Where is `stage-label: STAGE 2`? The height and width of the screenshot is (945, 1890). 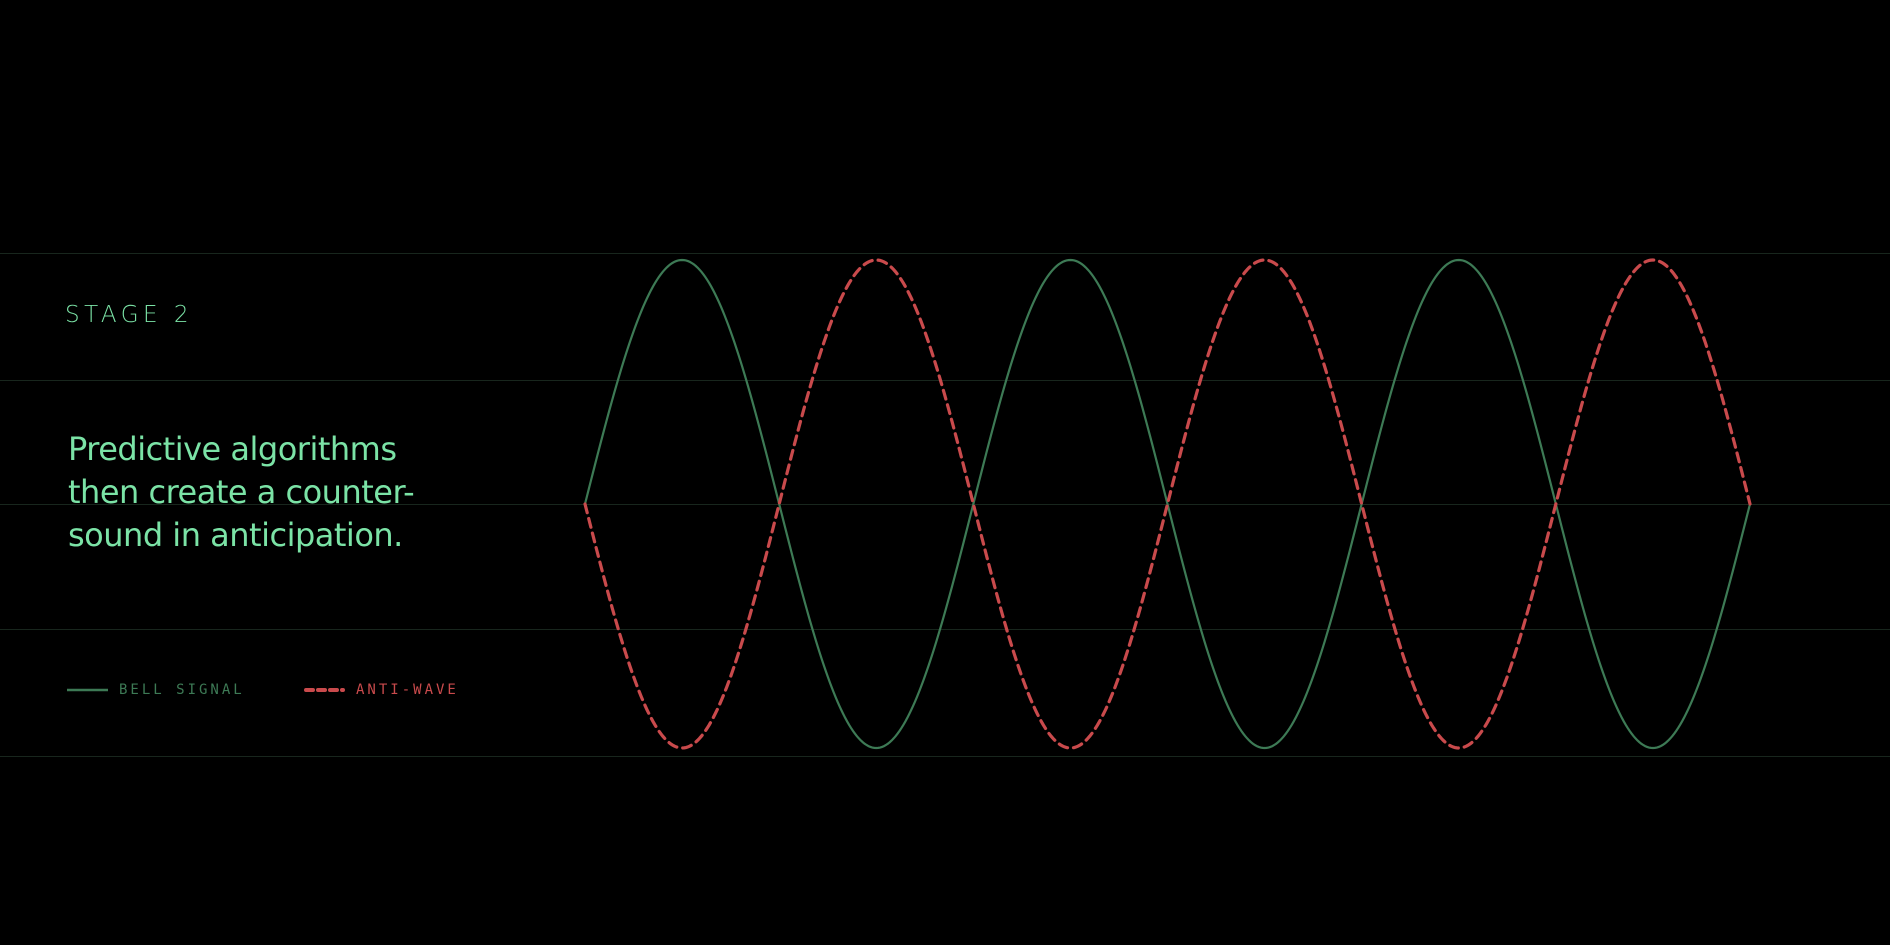 stage-label: STAGE 2 is located at coordinates (129, 315).